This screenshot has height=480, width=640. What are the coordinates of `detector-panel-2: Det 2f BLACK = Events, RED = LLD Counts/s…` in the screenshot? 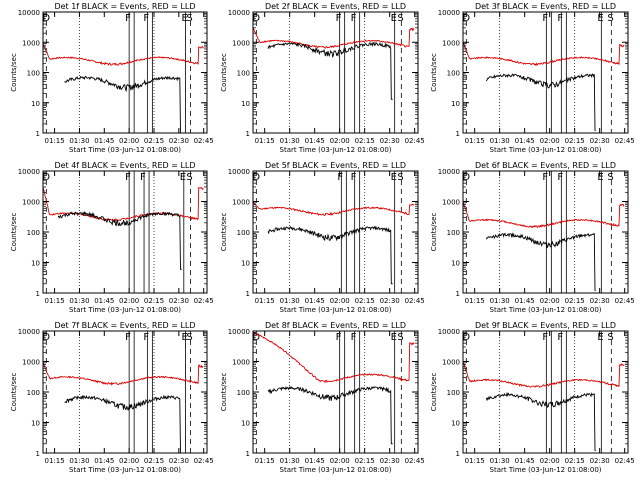 It's located at (322, 78).